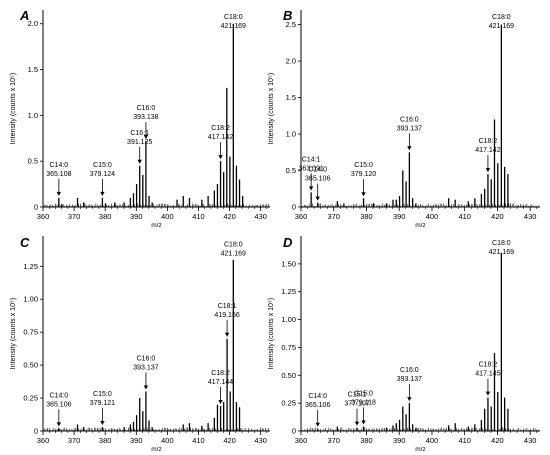  I want to click on peak-mass: 379.120, so click(363, 174).